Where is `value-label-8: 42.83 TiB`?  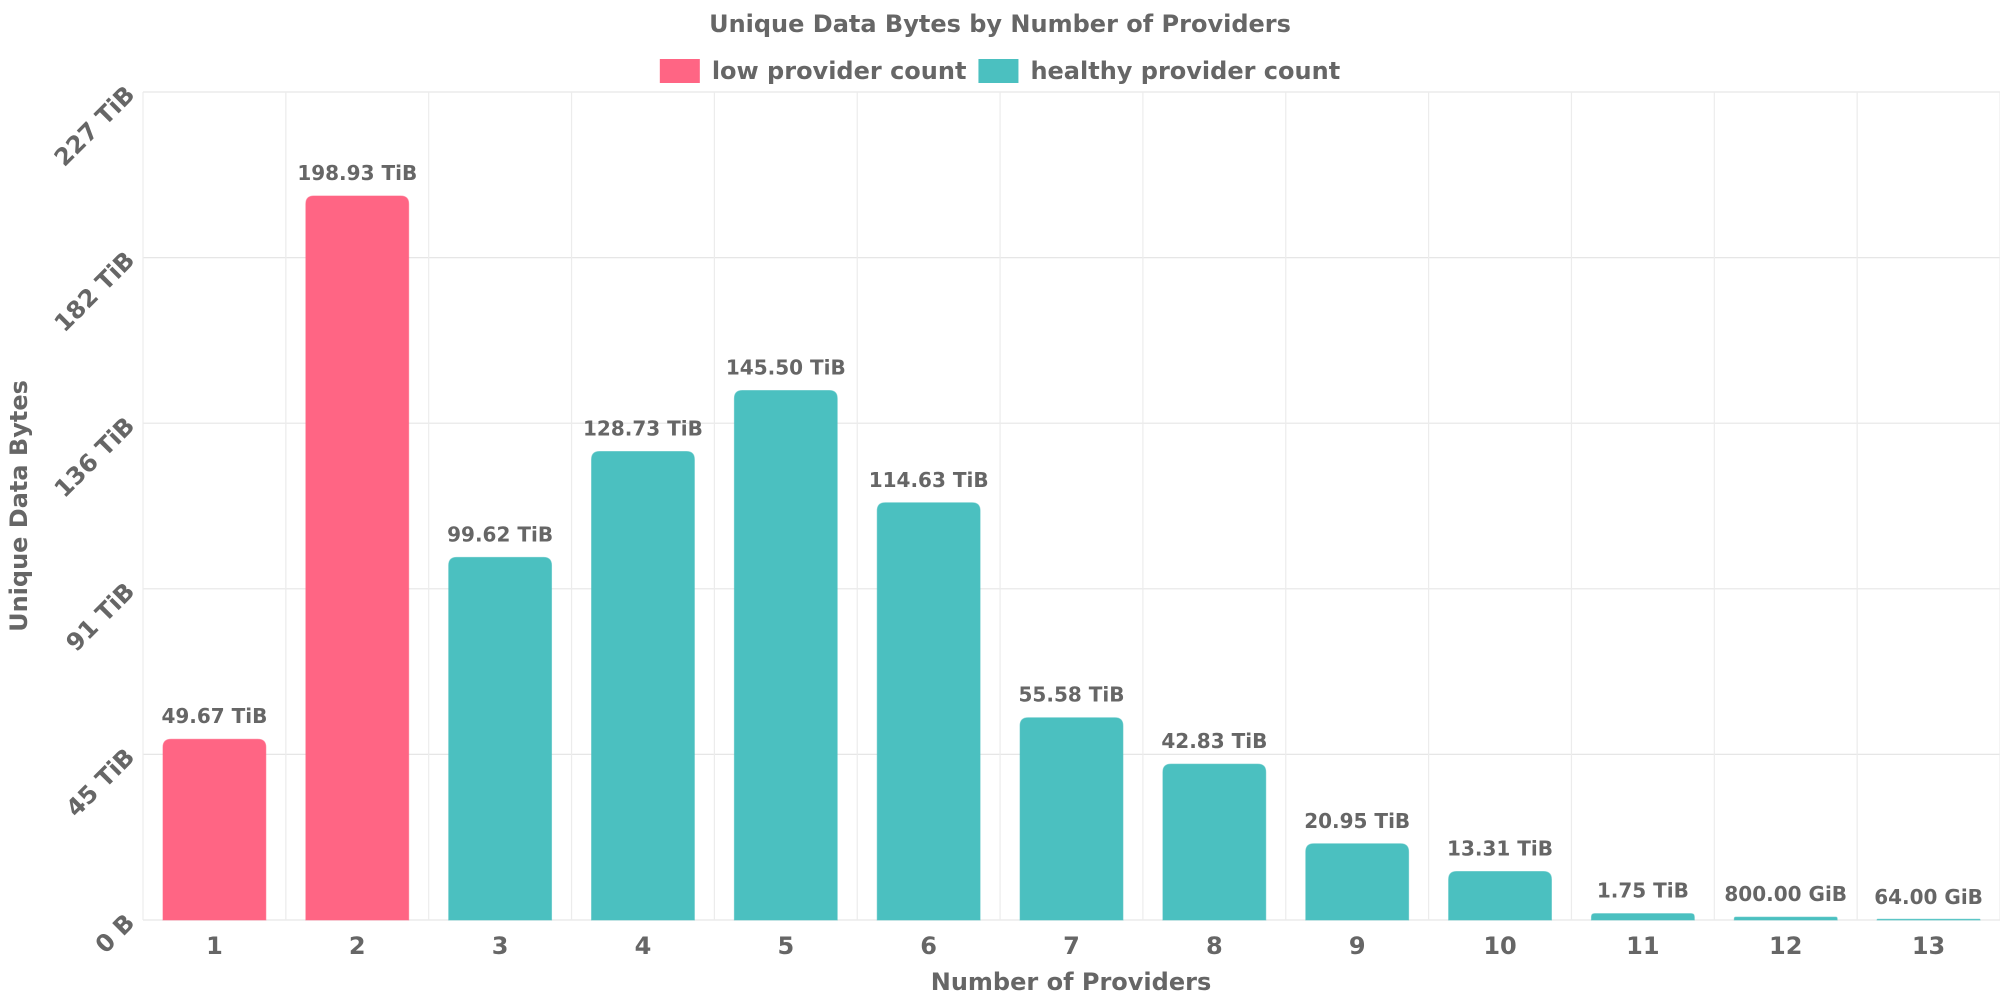 value-label-8: 42.83 TiB is located at coordinates (1214, 741).